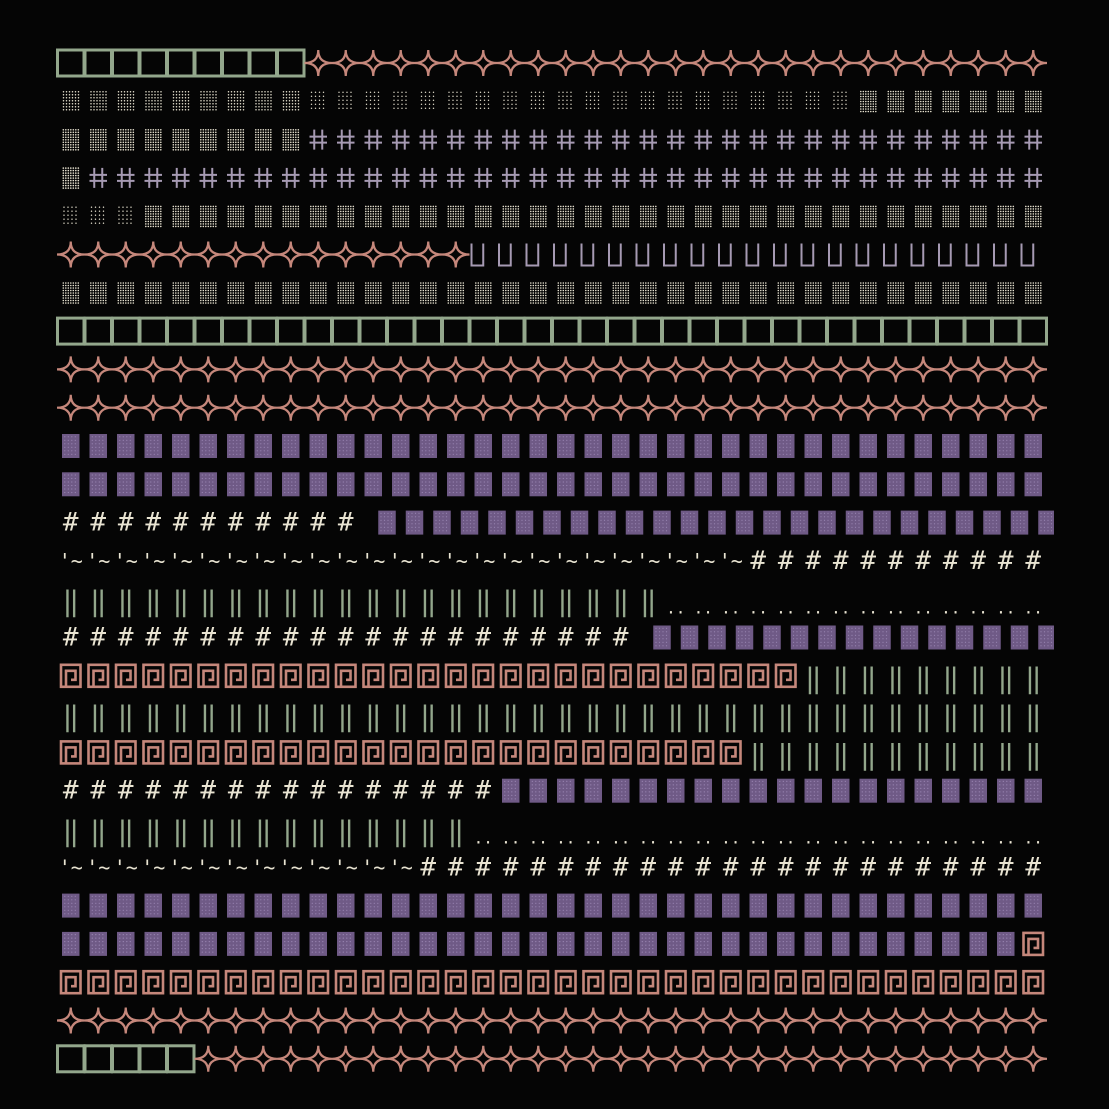 The width and height of the screenshot is (1109, 1109). I want to click on cream-dense-cell, so click(263, 101).